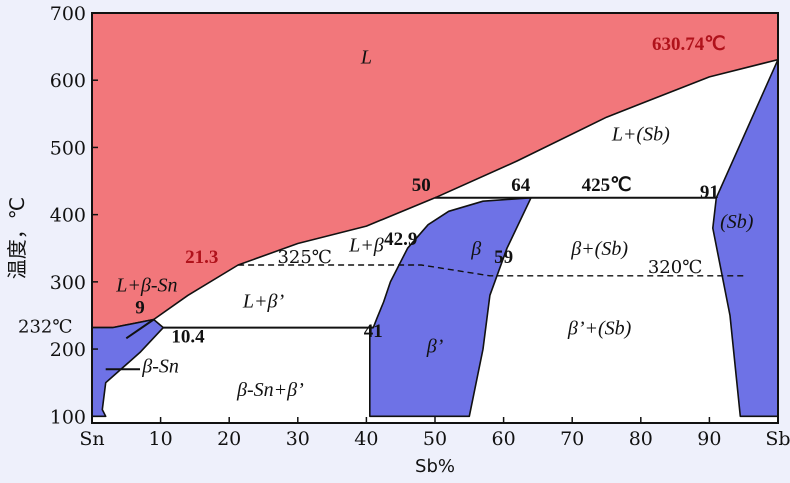  What do you see at coordinates (68, 216) in the screenshot?
I see `y-tick-label: 400` at bounding box center [68, 216].